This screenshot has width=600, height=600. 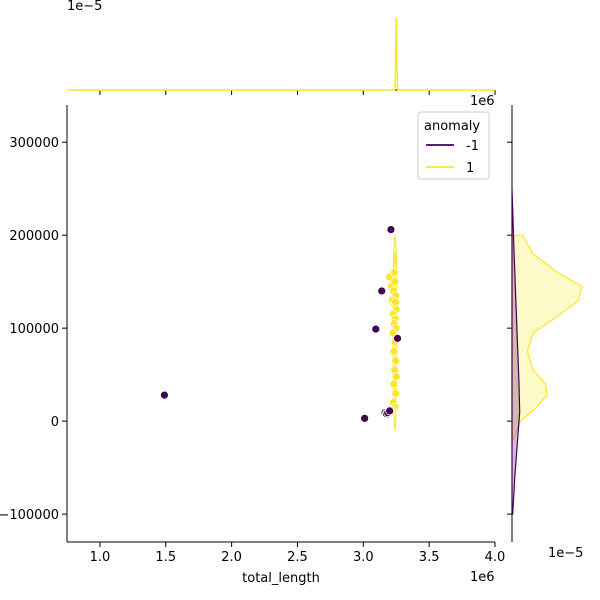 What do you see at coordinates (472, 146) in the screenshot?
I see `legend-label: -1` at bounding box center [472, 146].